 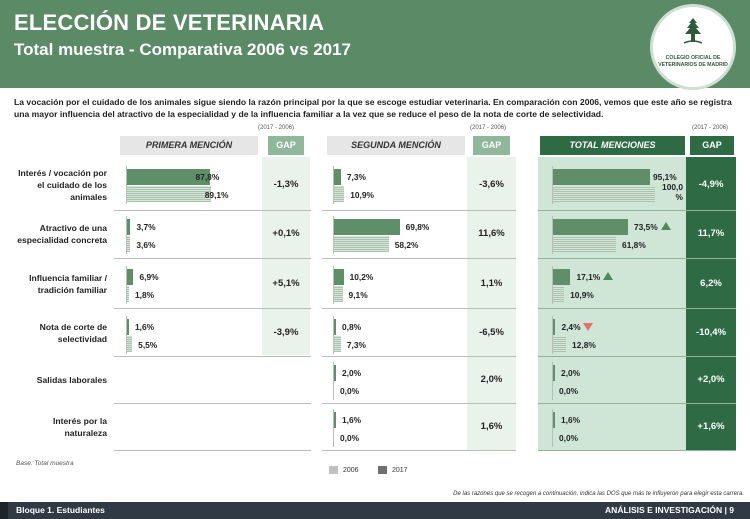 I want to click on page-title: ELECCIÓN DE VETERINARIA, so click(x=169, y=22).